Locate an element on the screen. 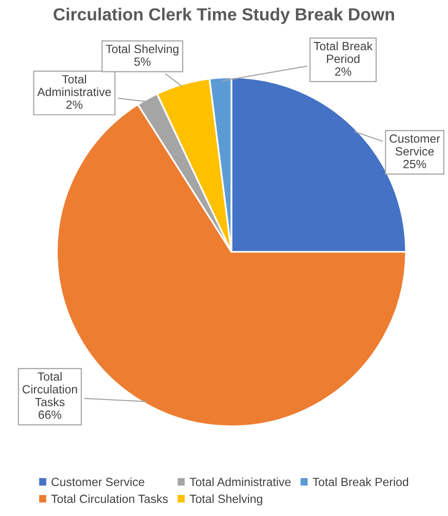  slice-label: Total Shelving is located at coordinates (142, 50).